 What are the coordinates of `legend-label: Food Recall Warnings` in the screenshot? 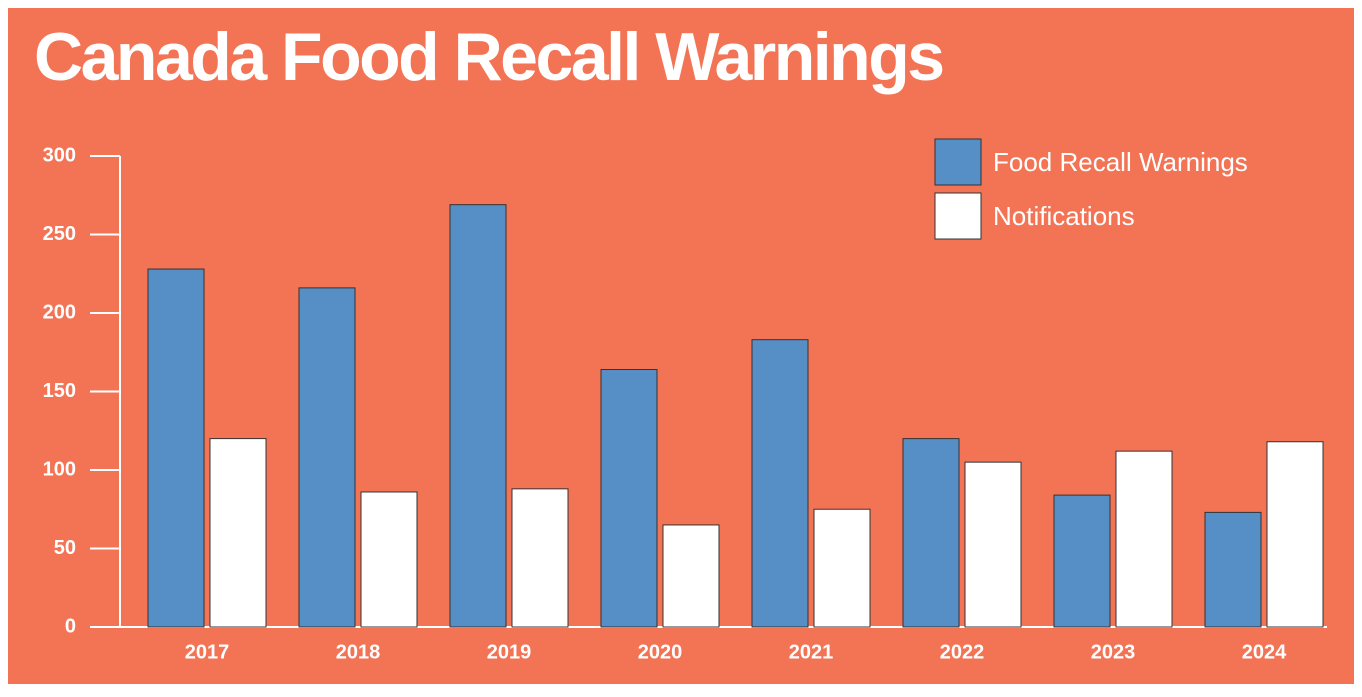 It's located at (1120, 162).